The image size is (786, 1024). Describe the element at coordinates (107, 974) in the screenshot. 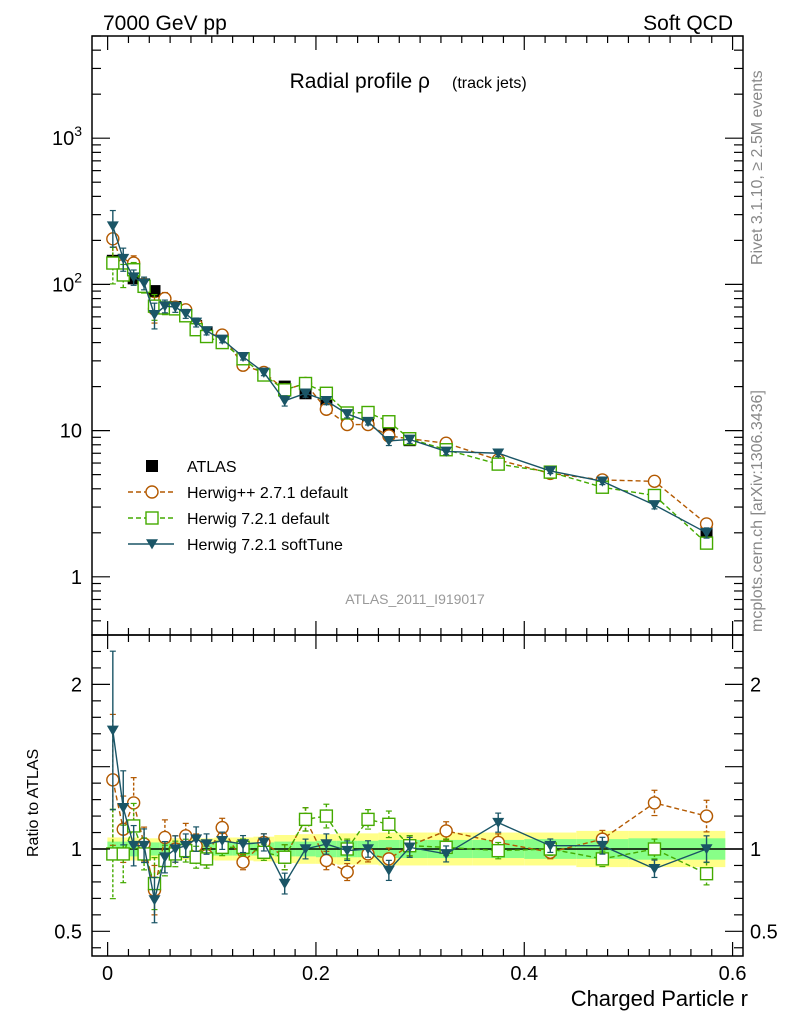

I see `x-tick-label: 0` at that location.